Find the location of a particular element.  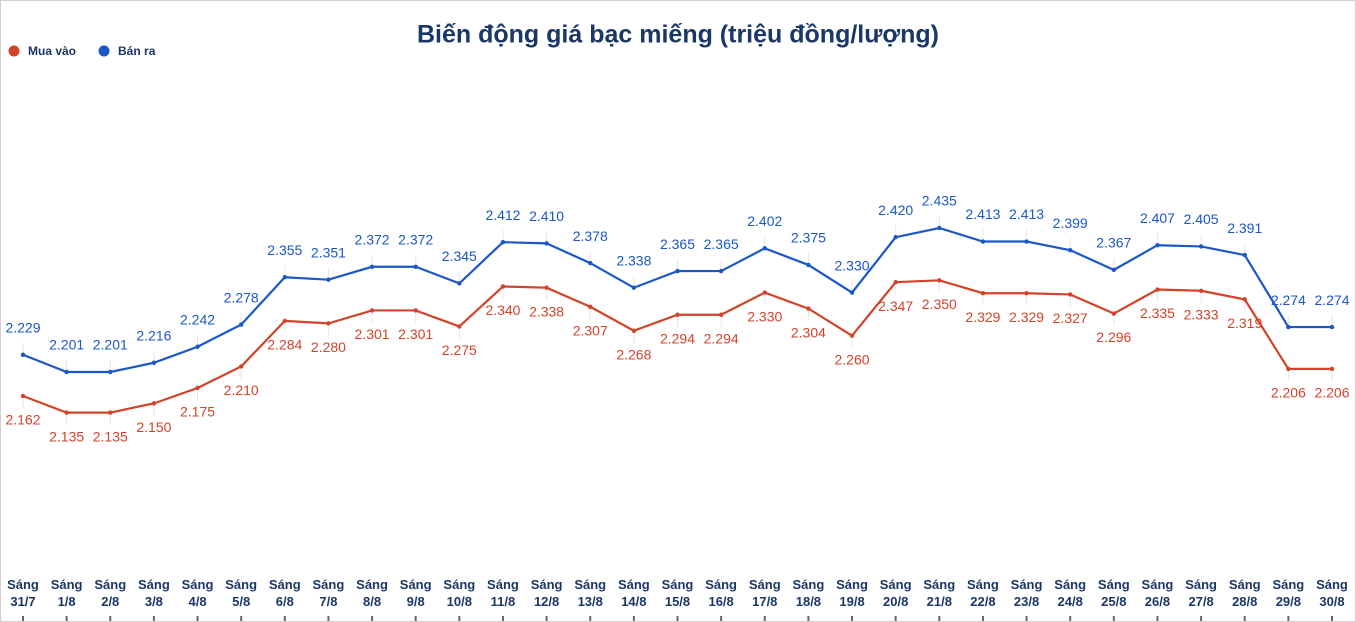

data-label: 2.175 is located at coordinates (197, 412).